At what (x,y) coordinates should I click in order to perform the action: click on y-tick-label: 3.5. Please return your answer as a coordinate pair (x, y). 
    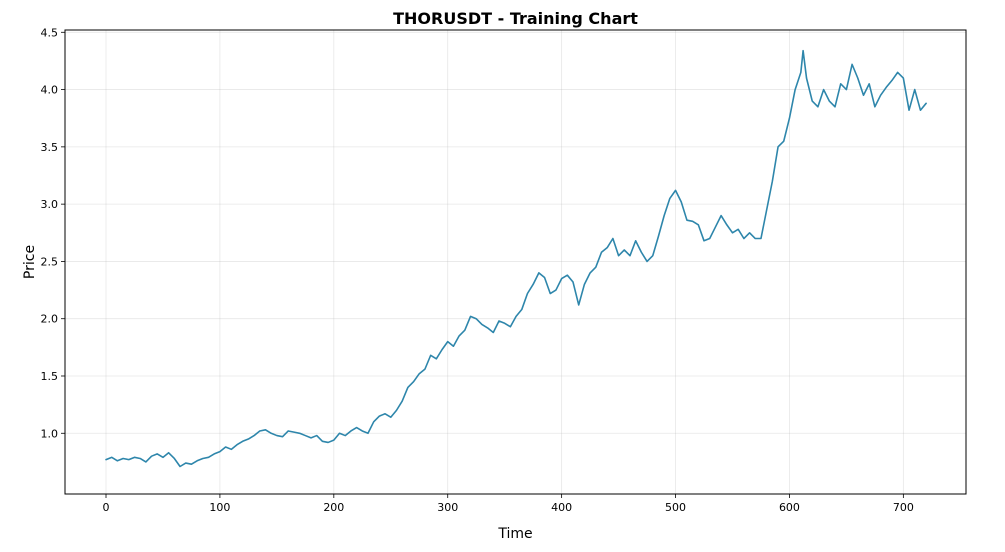
    Looking at the image, I should click on (50, 147).